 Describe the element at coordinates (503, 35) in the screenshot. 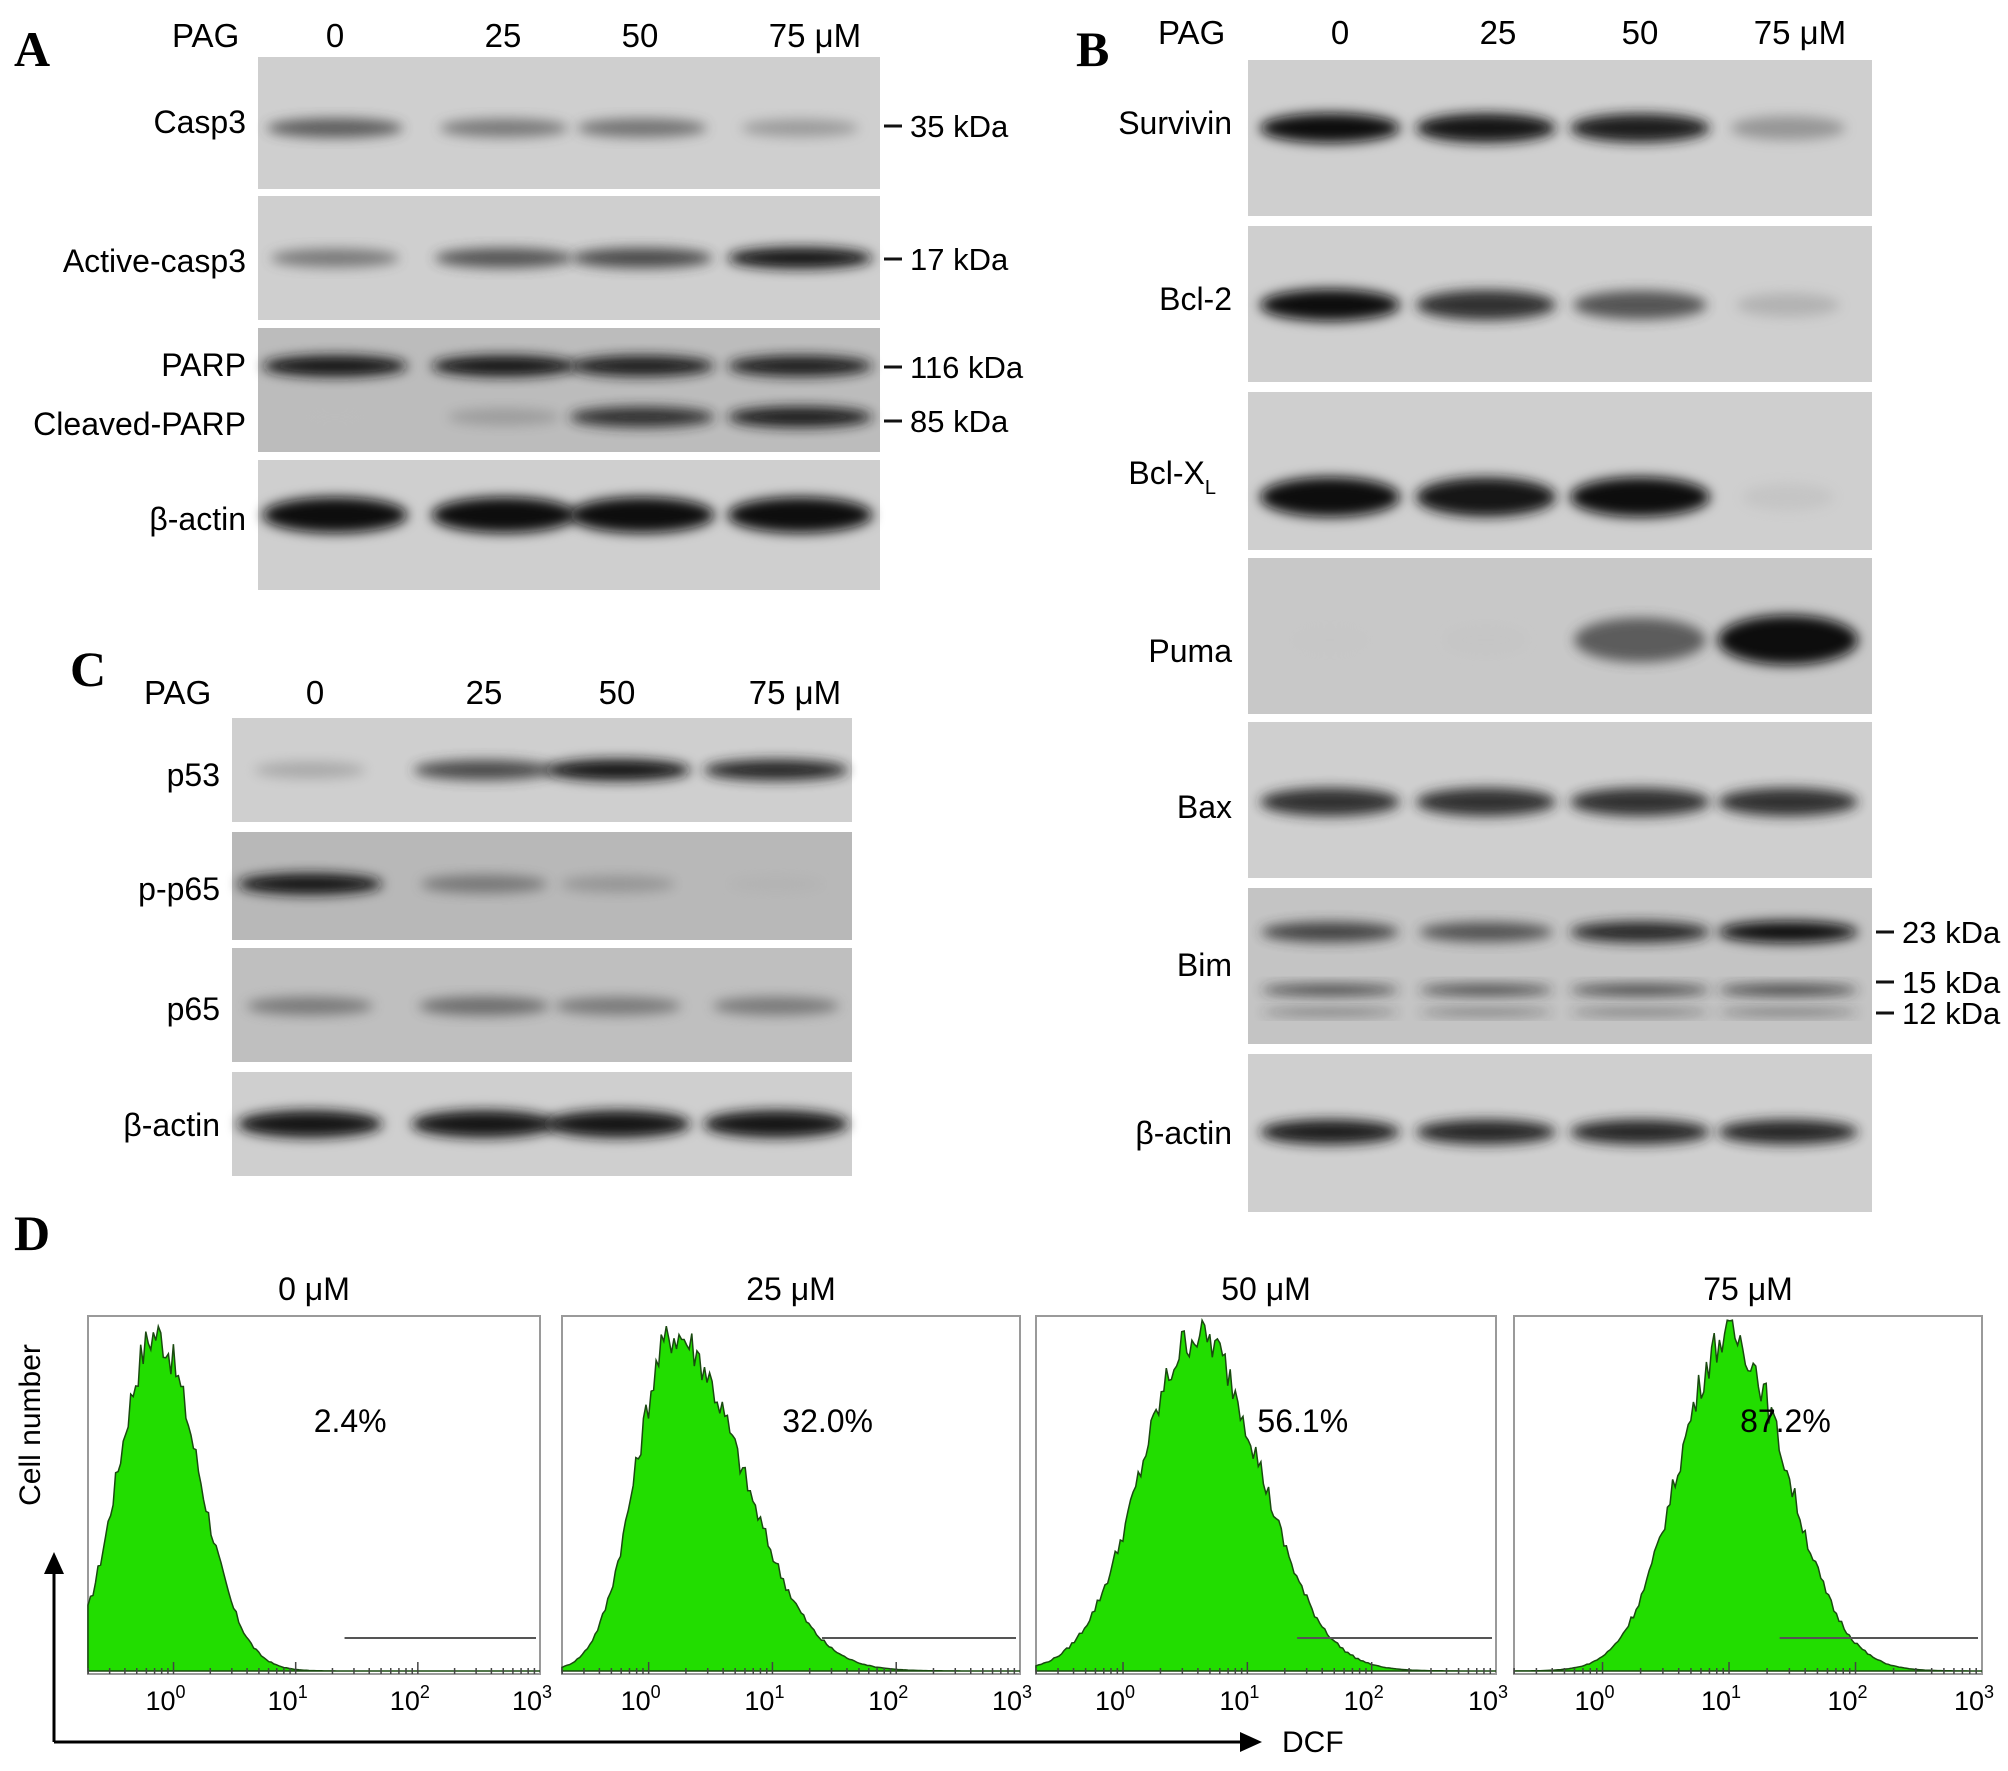

I see `panelA-lane-label-1: 25` at that location.